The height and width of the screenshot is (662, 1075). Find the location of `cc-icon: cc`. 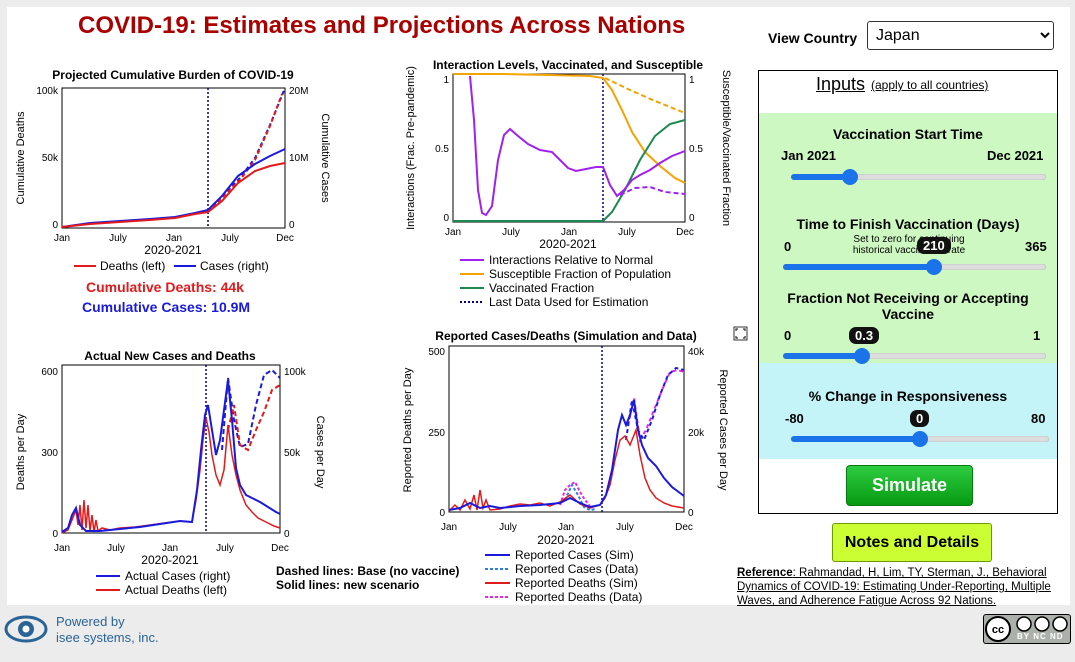

cc-icon: cc is located at coordinates (1027, 629).